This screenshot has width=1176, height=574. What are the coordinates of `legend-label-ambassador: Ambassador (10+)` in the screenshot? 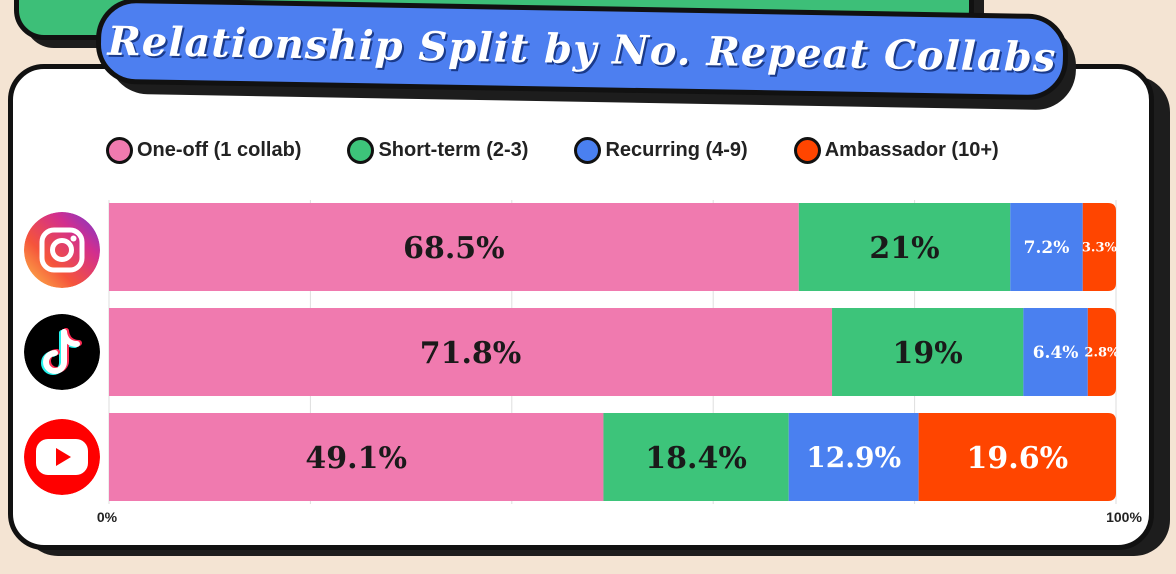 It's located at (911, 150).